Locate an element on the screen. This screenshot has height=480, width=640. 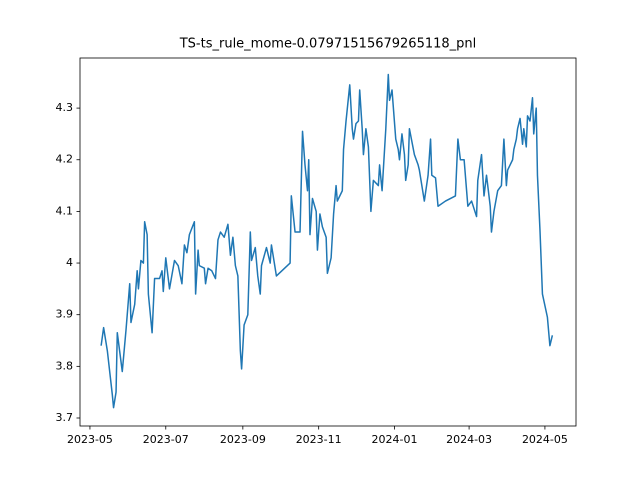
x-tick-label: 2024-03 is located at coordinates (469, 439).